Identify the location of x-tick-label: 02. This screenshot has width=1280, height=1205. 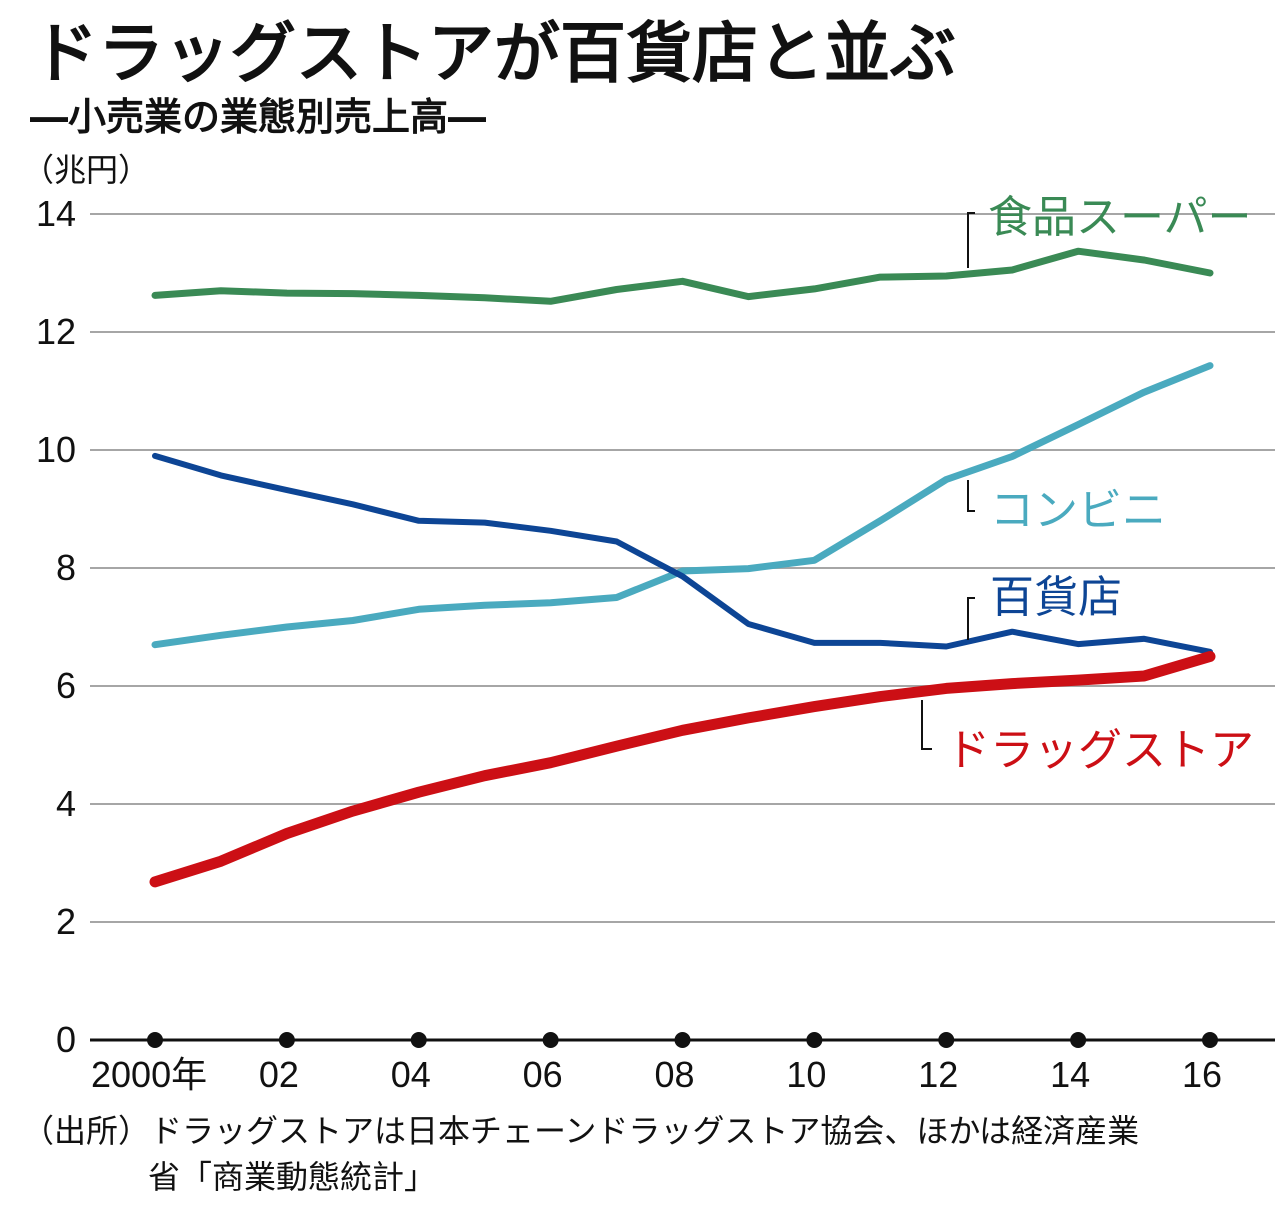
(279, 1074).